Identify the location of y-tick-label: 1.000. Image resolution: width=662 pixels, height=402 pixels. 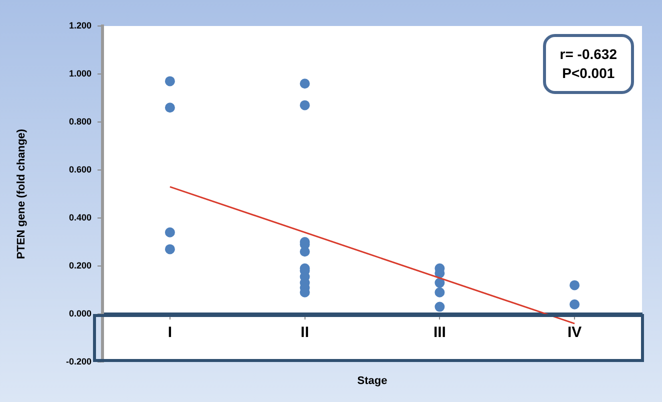
(80, 73).